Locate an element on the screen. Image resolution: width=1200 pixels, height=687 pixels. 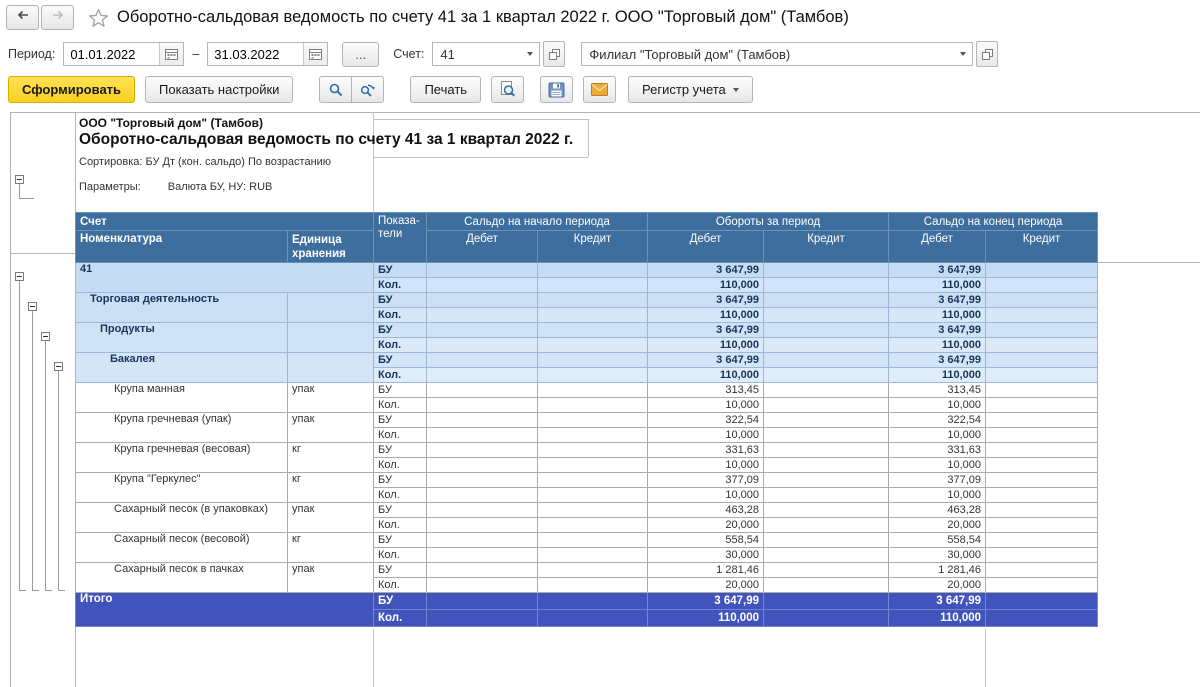
favorite-star-icon is located at coordinates (98, 18).